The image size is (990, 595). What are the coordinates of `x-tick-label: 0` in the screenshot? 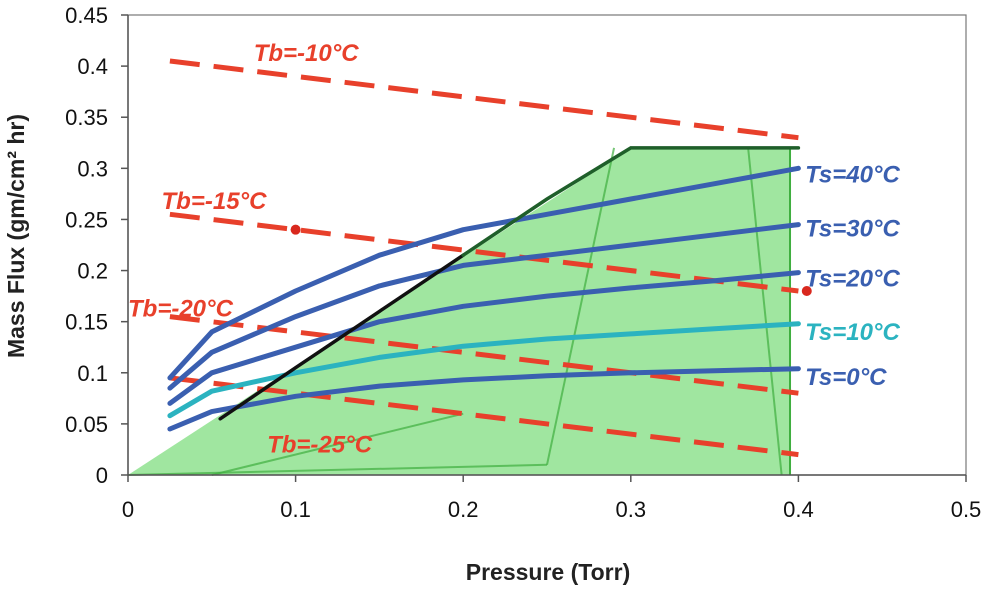 It's located at (128, 509).